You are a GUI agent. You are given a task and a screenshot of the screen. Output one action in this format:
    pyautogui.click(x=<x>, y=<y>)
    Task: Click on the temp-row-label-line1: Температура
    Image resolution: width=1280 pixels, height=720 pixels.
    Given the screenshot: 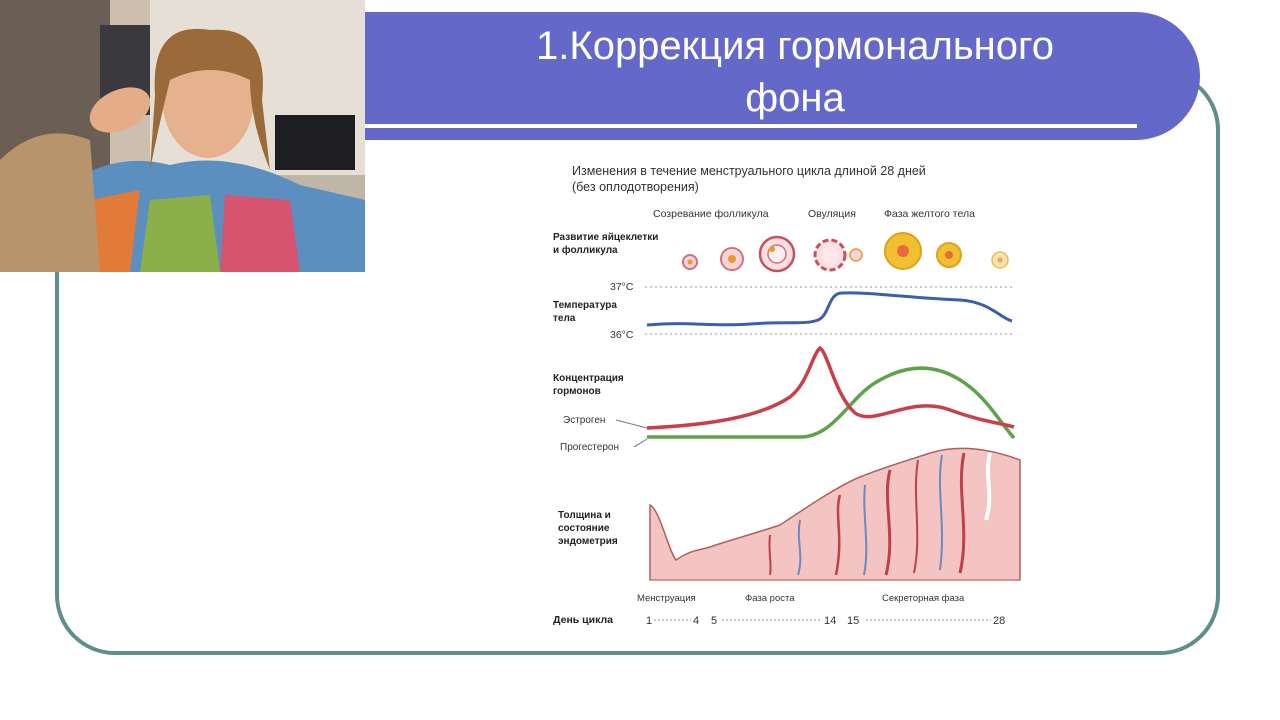 What is the action you would take?
    pyautogui.click(x=585, y=305)
    